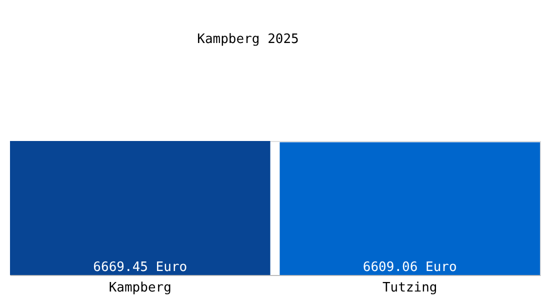  Describe the element at coordinates (248, 39) in the screenshot. I see `chart-title: Kampberg 2025` at that location.